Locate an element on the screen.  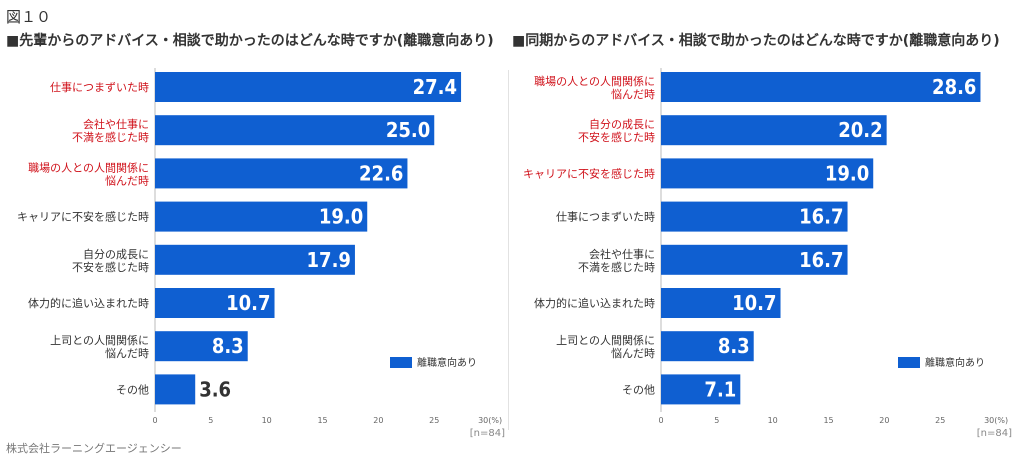
panel-divider is located at coordinates (508, 250).